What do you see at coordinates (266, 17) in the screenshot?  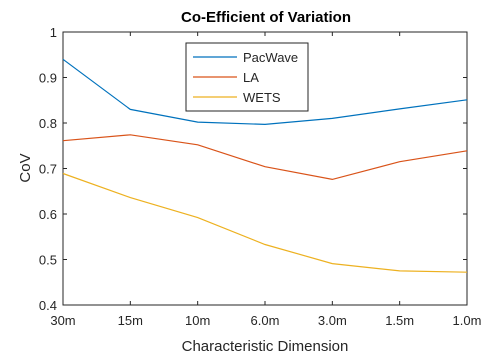 I see `chart-title: Co-Efficient of Variation` at bounding box center [266, 17].